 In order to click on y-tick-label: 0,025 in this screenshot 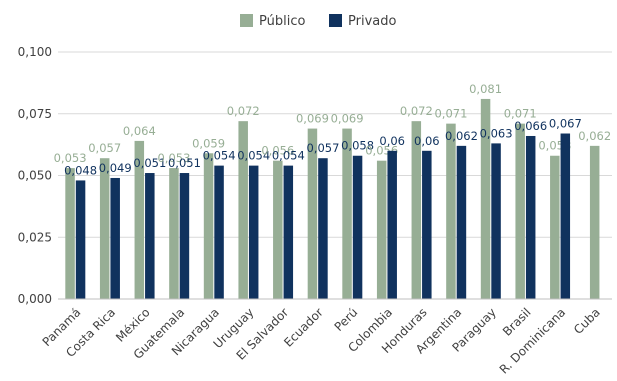, I will do `click(35, 237)`.